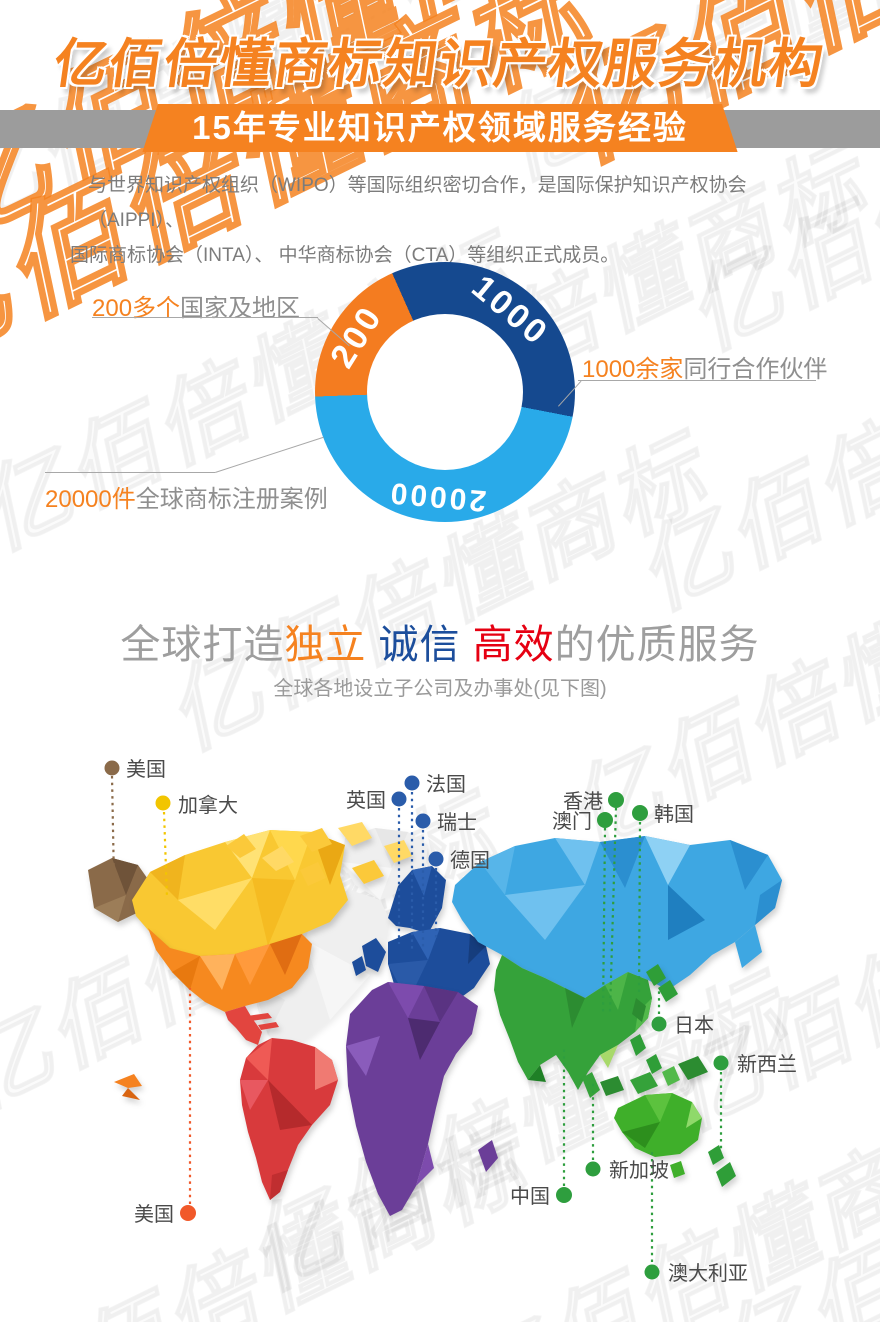 This screenshot has width=880, height=1322. Describe the element at coordinates (573, 1022) in the screenshot. I see `china-south-asia-landmass` at that location.